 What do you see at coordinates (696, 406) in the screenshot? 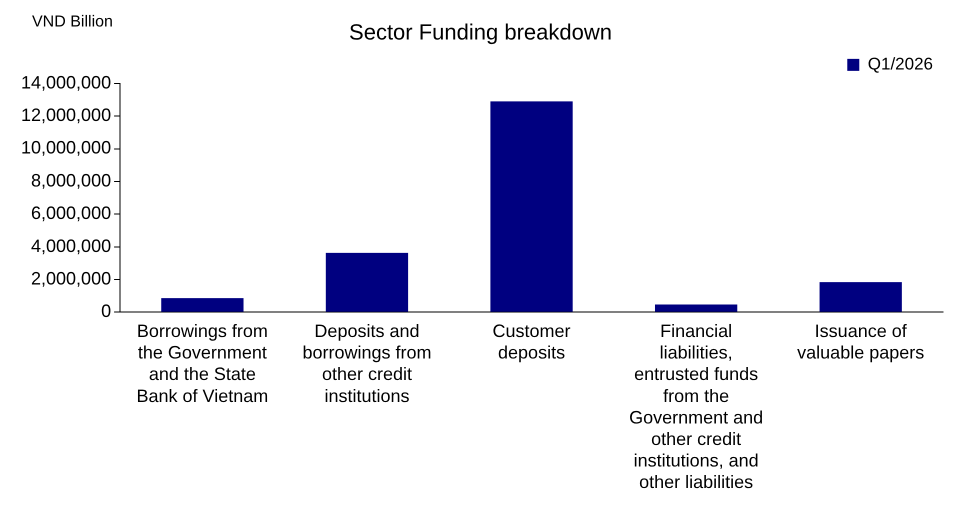
I see `x-tick-label: Financial liabilities, entrusted funds from the Government and other credit institutions, and other liabilities` at bounding box center [696, 406].